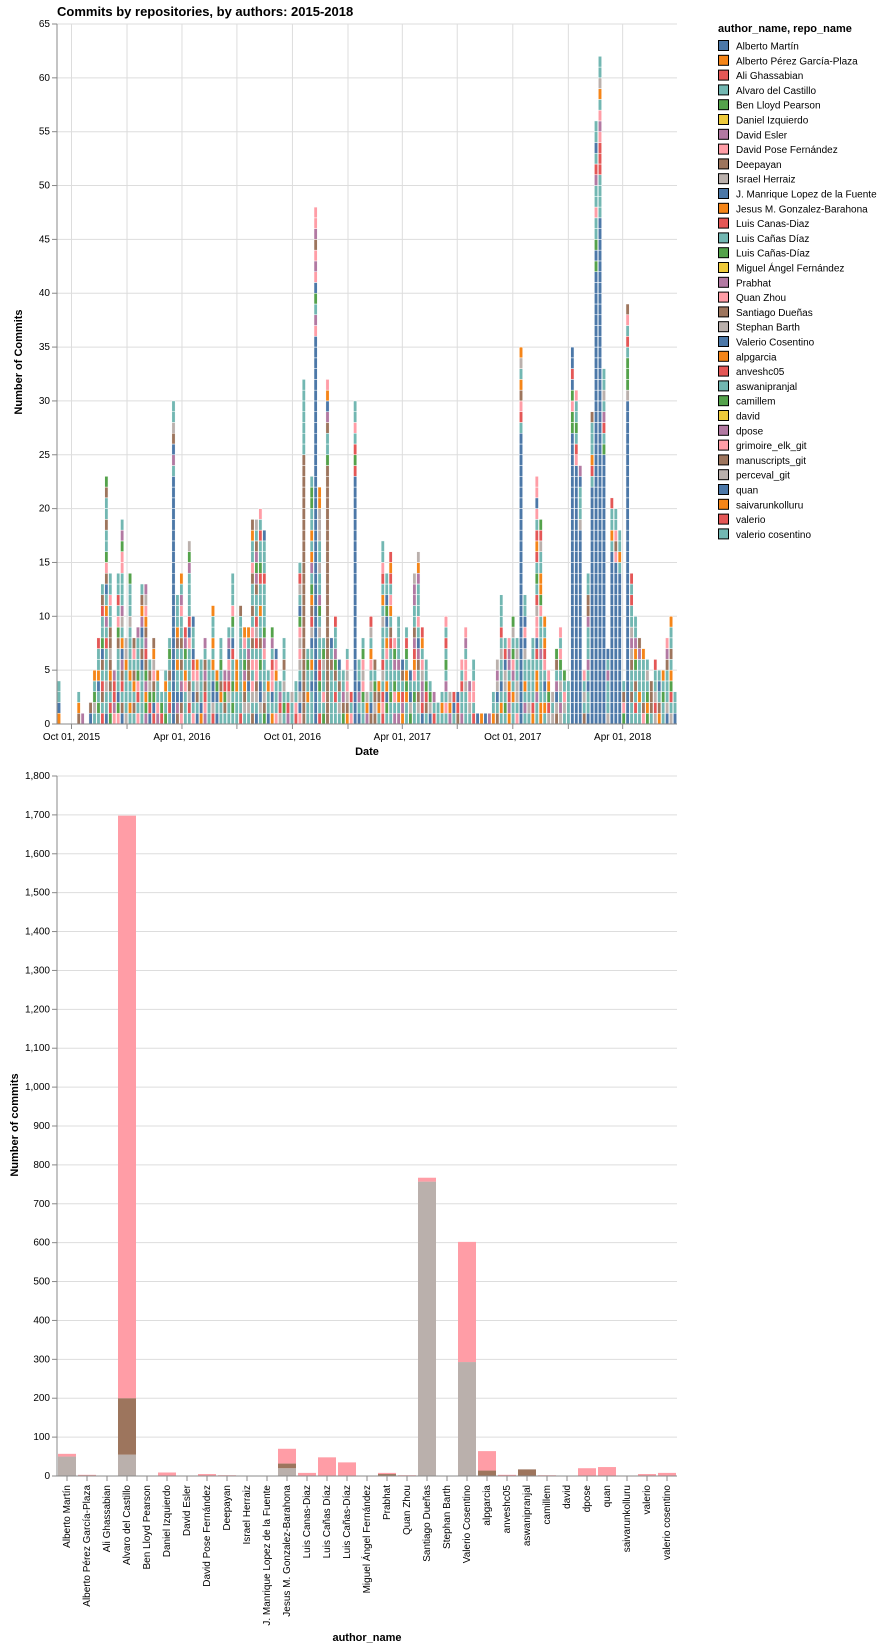  What do you see at coordinates (187, 1510) in the screenshot?
I see `x-tick-label: David Esler` at bounding box center [187, 1510].